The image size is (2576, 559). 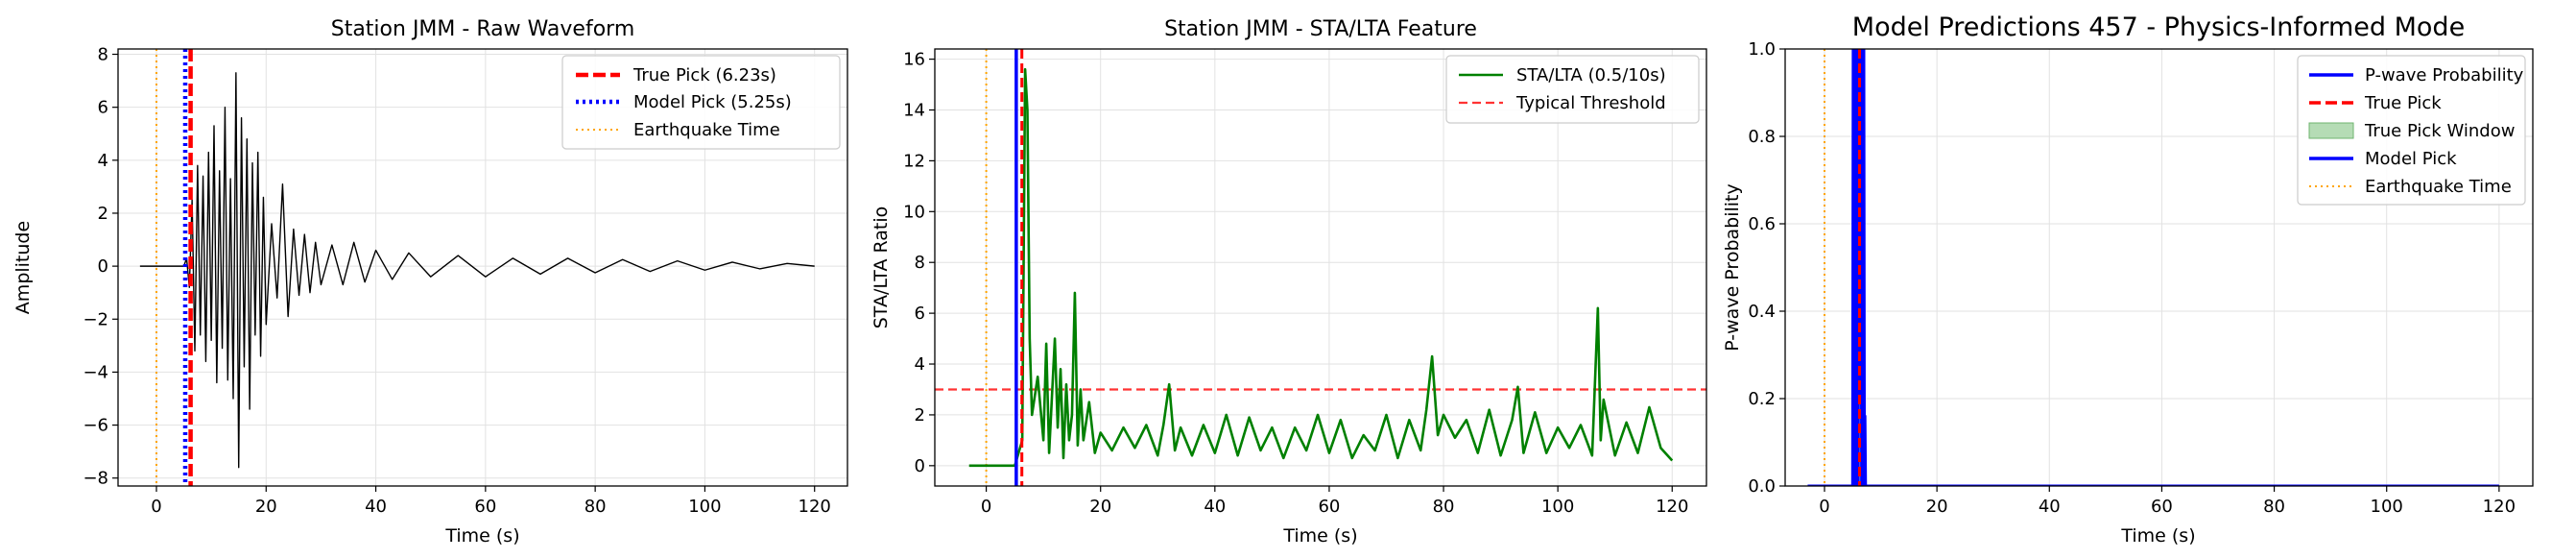 What do you see at coordinates (95, 479) in the screenshot?
I see `y-tick-label: −8` at bounding box center [95, 479].